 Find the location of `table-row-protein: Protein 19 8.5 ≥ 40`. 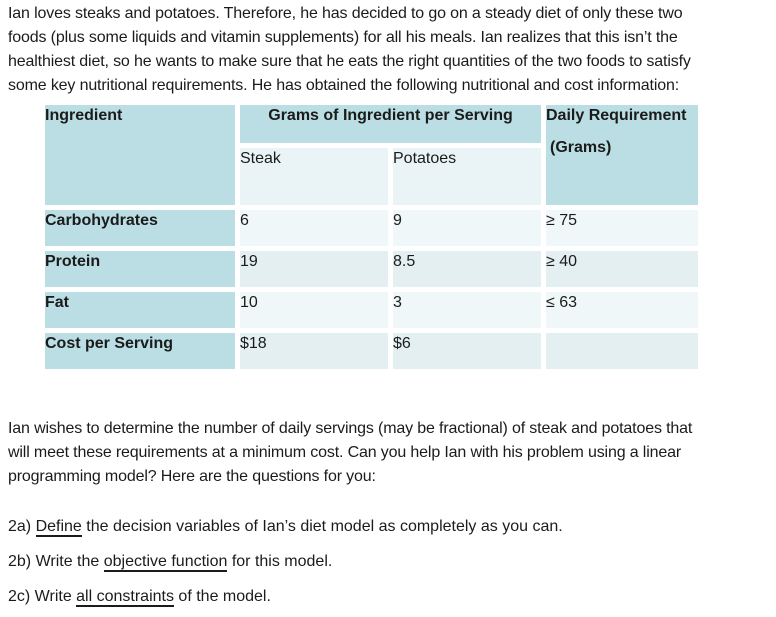

table-row-protein: Protein 19 8.5 ≥ 40 is located at coordinates (371, 269).